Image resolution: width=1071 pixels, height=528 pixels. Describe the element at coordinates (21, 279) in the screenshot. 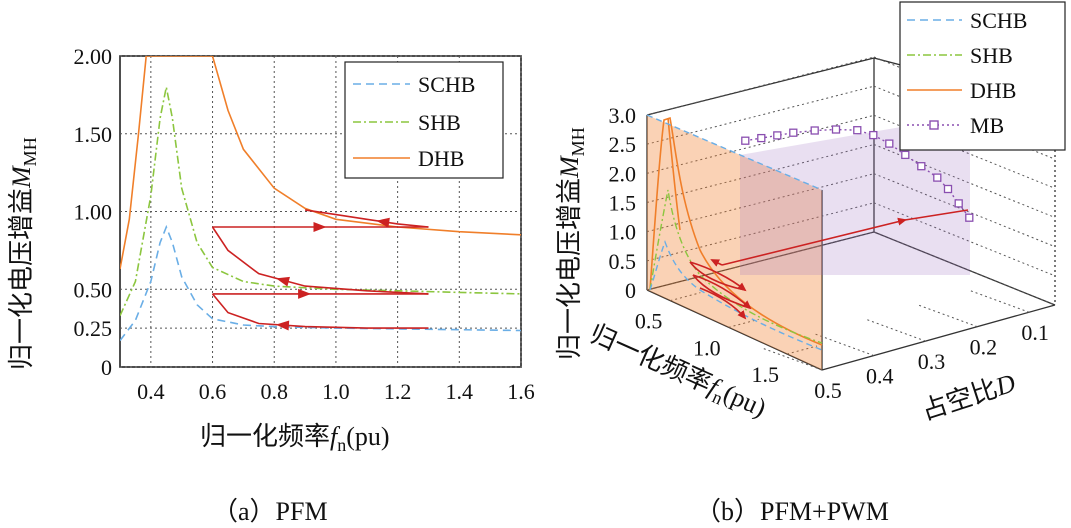

I see `panel-a-y-label-text: 归一化电压增益` at that location.